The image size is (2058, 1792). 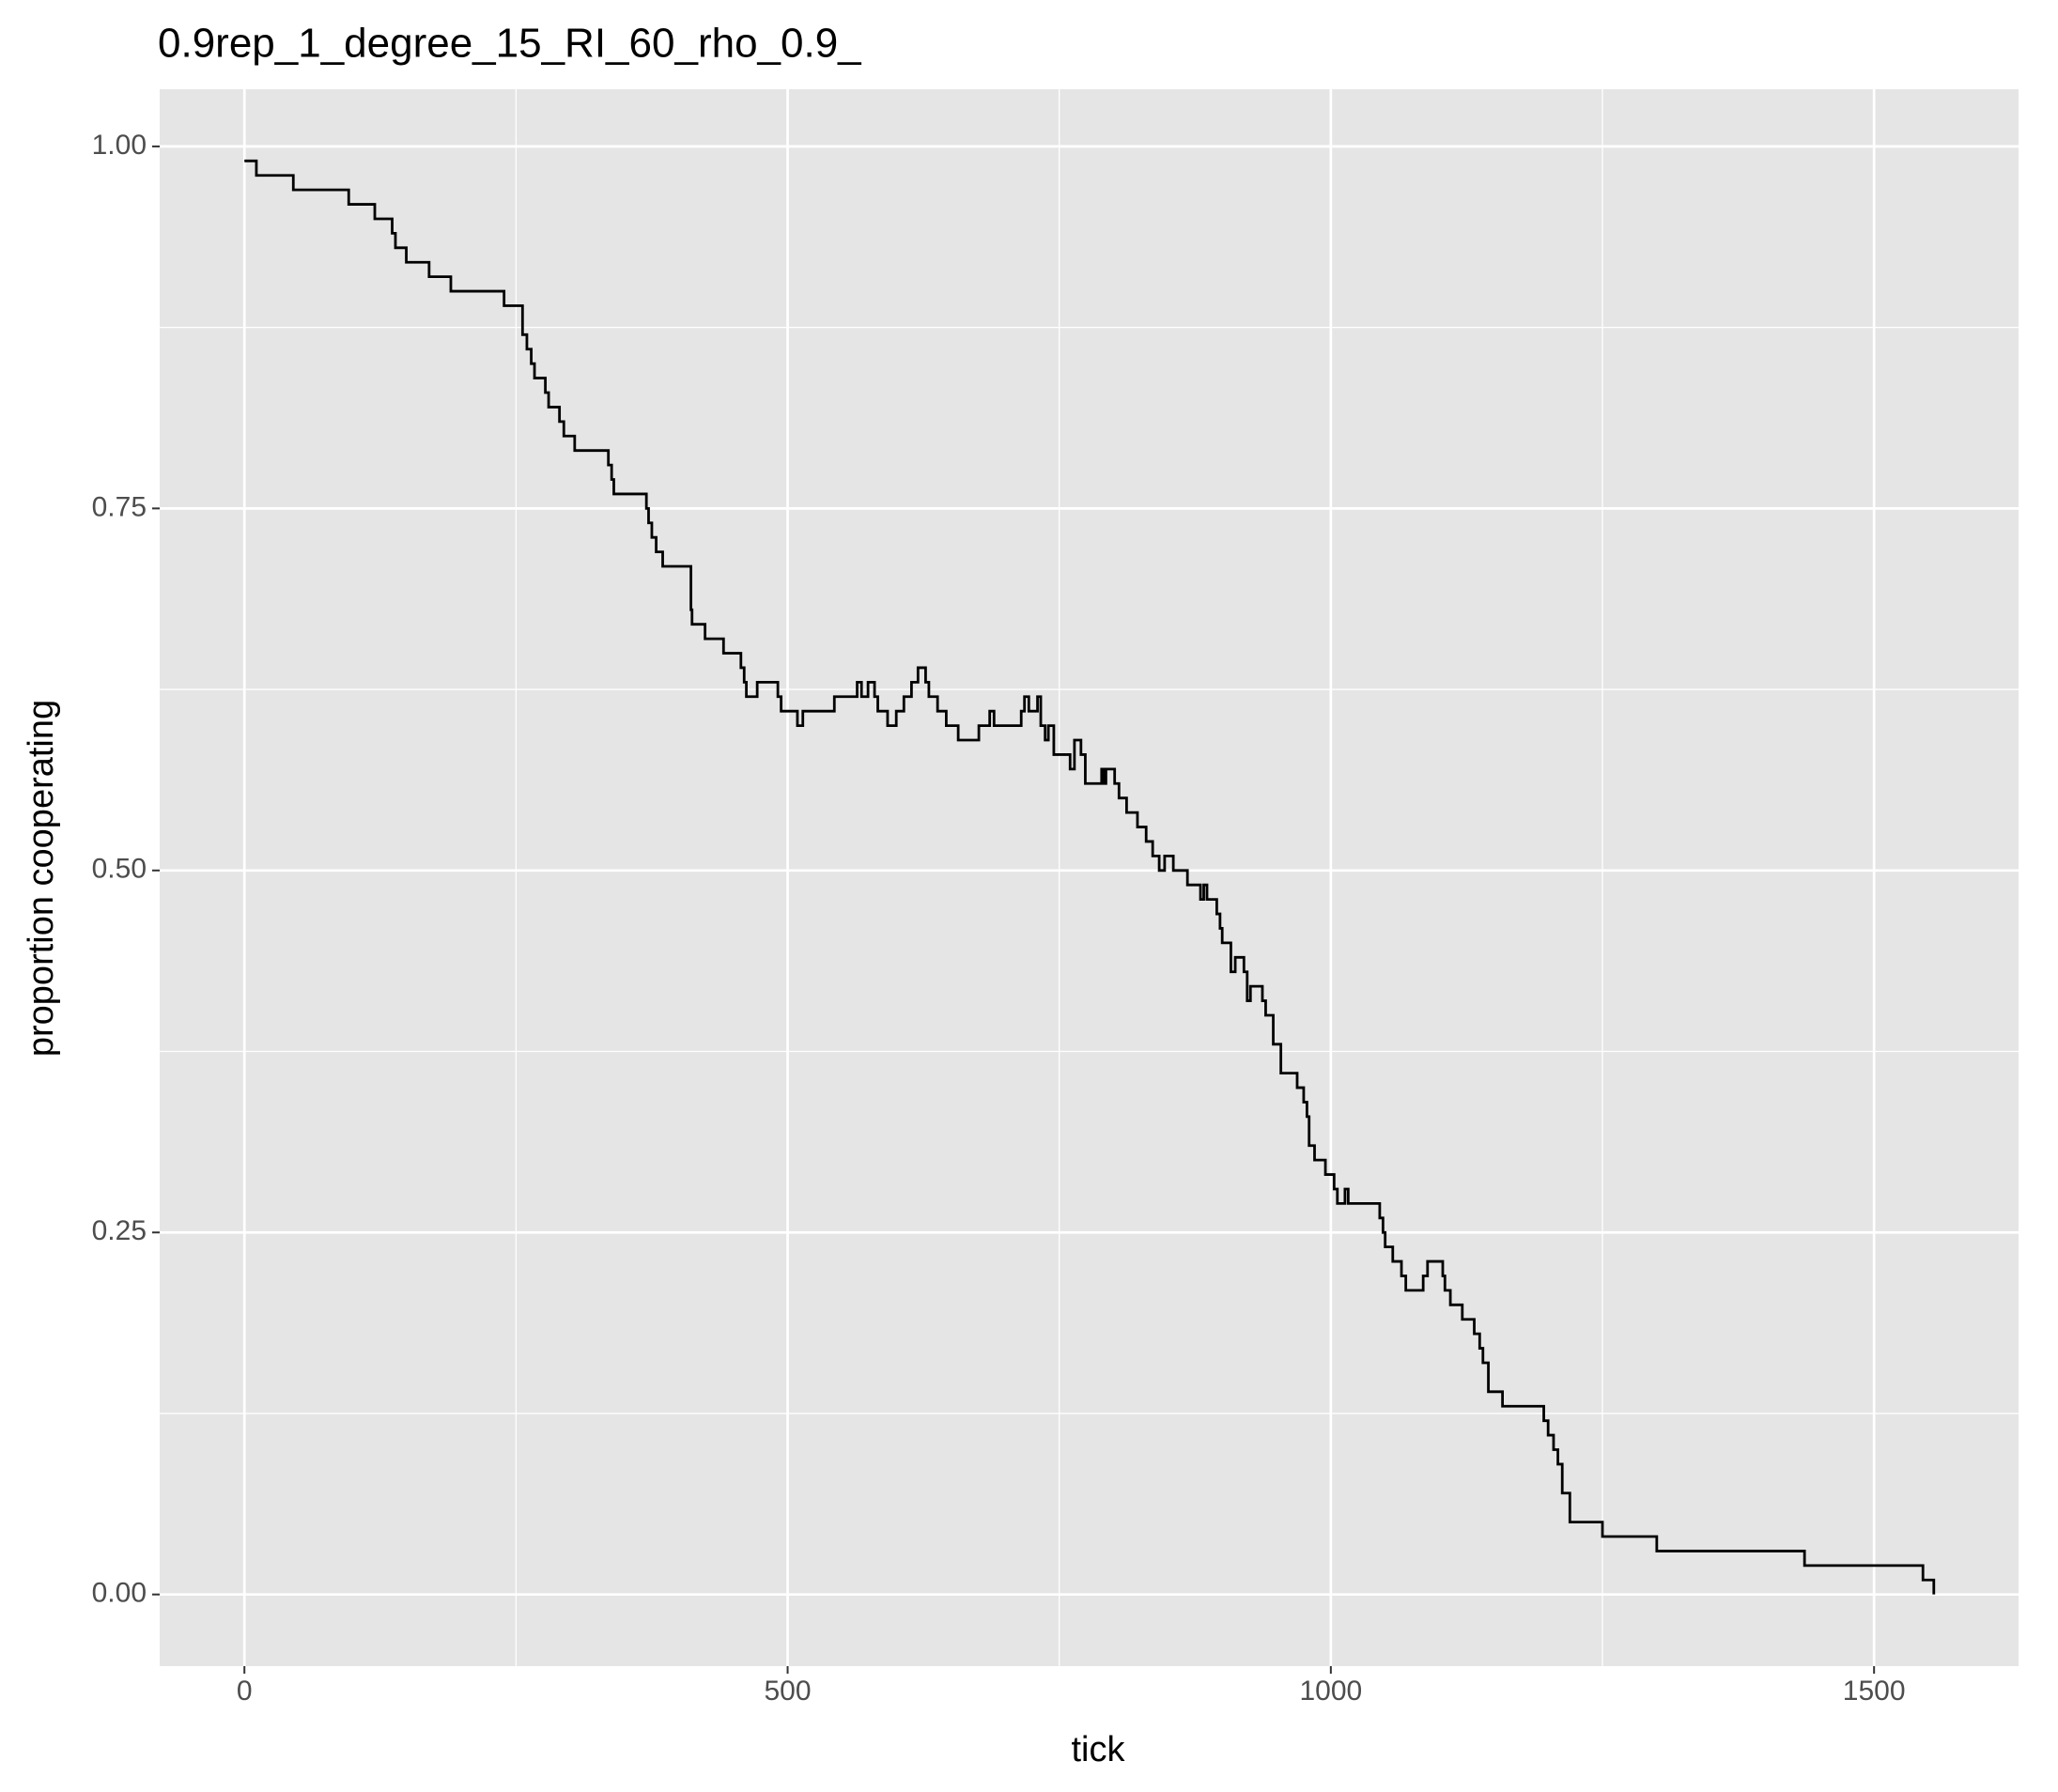 What do you see at coordinates (41, 878) in the screenshot?
I see `y-axis-title: proportion cooperating` at bounding box center [41, 878].